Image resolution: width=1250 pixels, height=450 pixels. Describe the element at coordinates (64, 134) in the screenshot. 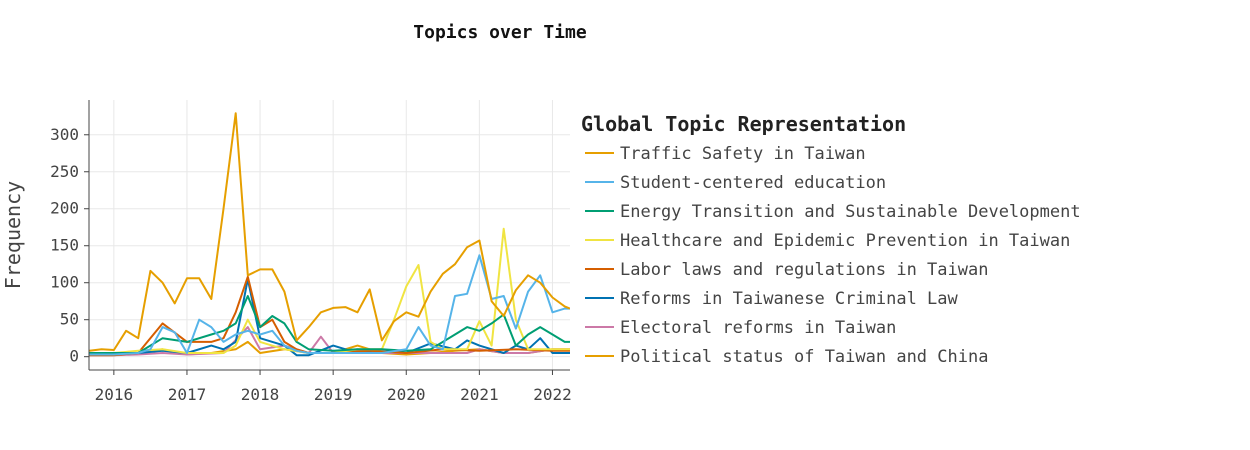

I see `y-tick-label: 300` at that location.